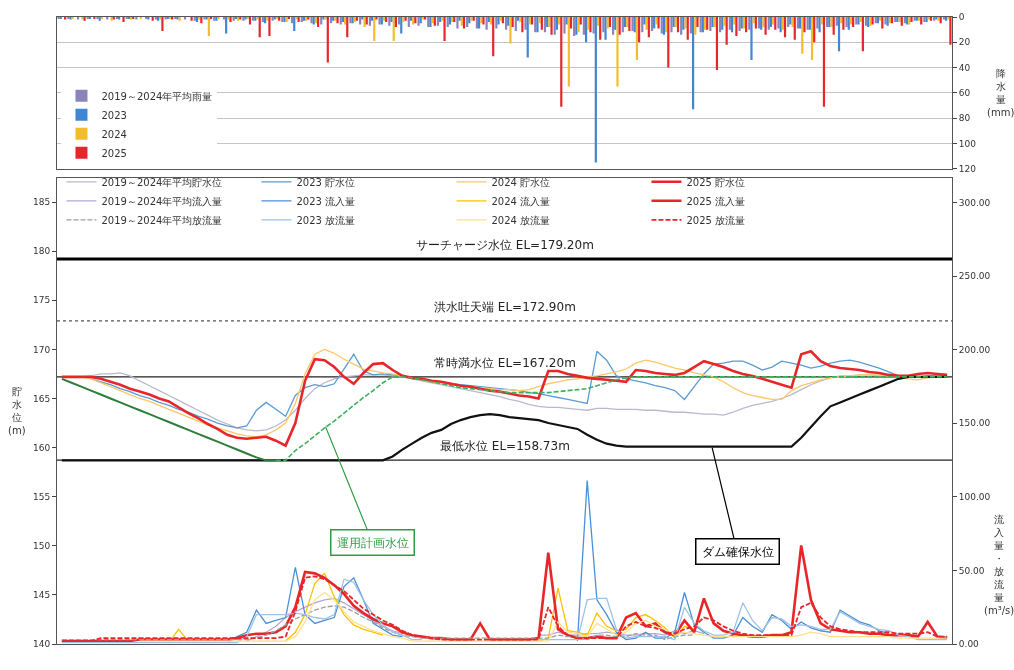  What do you see at coordinates (961, 17) in the screenshot?
I see `y-tick-label: 0` at bounding box center [961, 17].